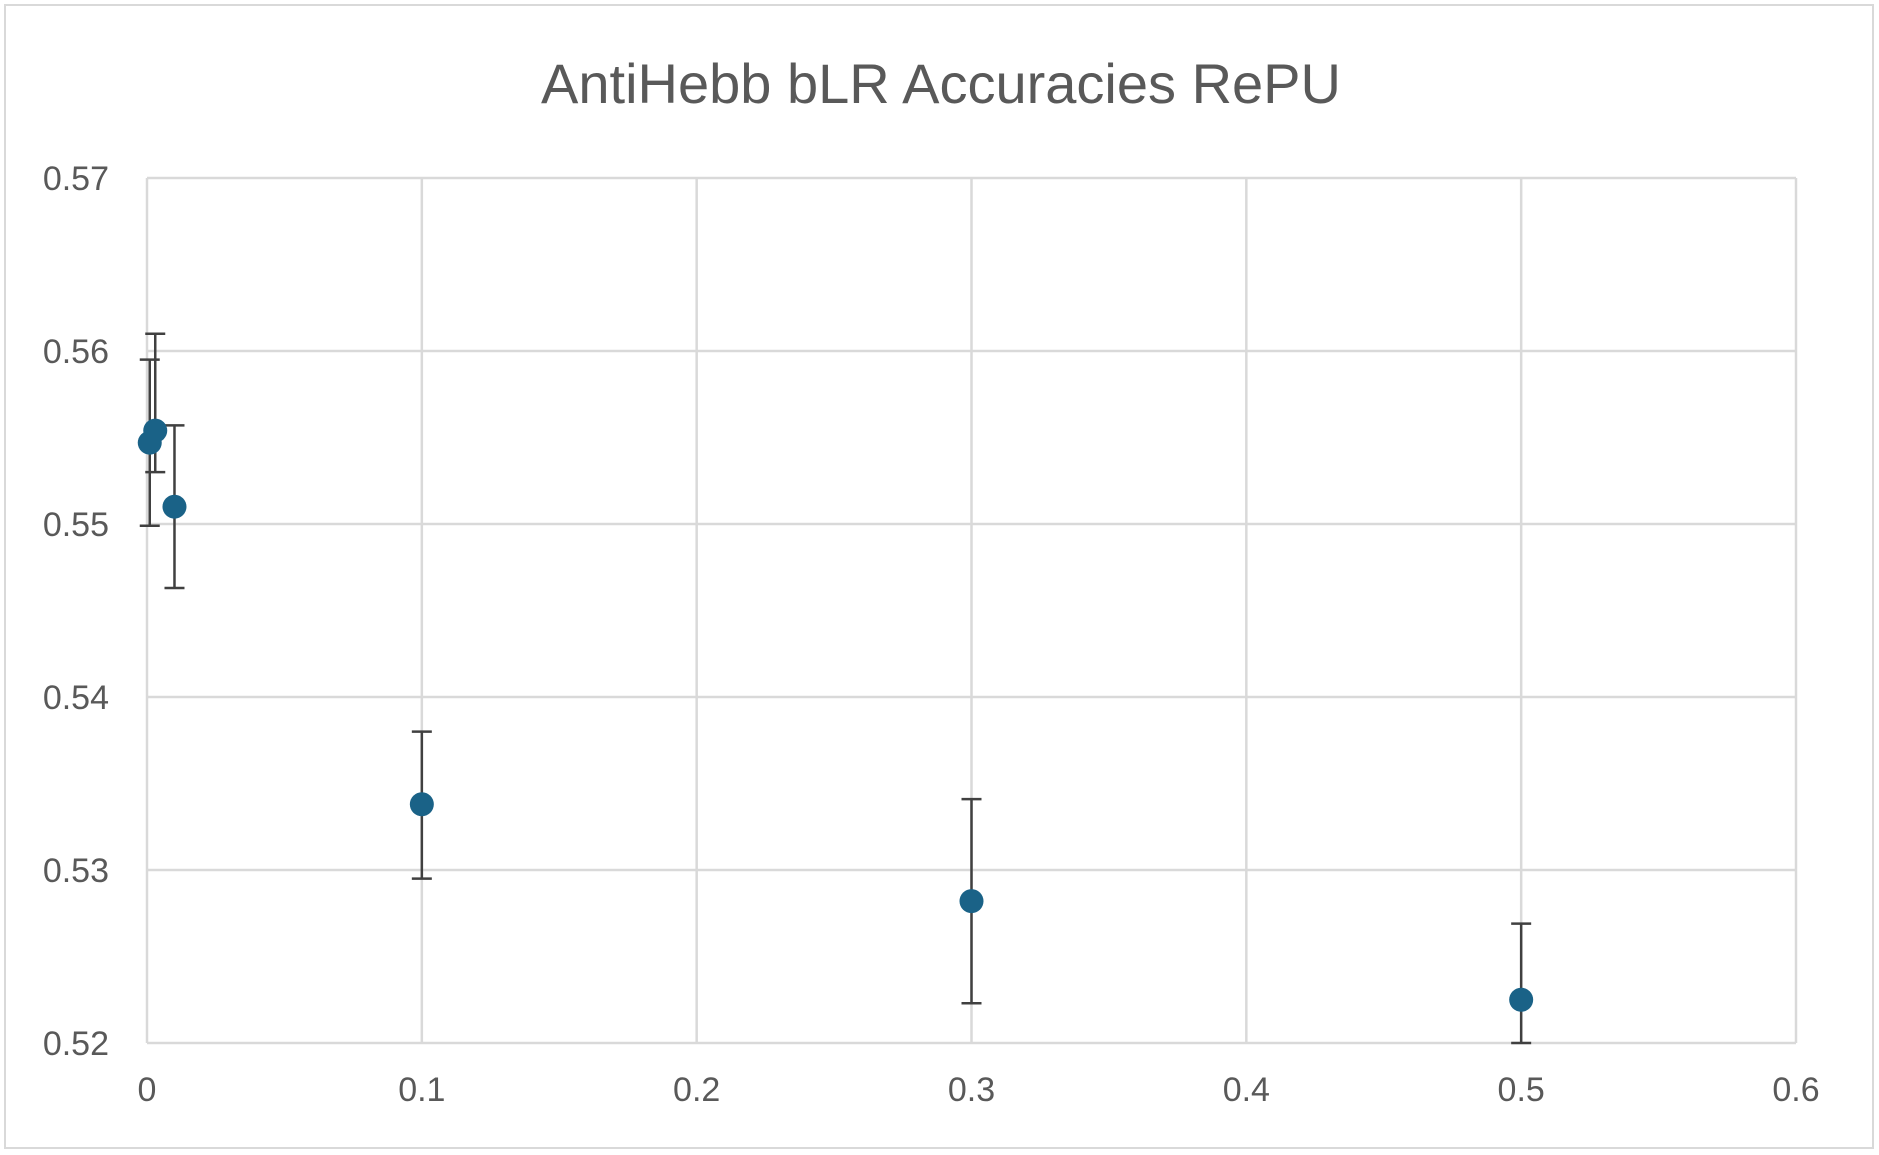 The height and width of the screenshot is (1155, 1879). Describe the element at coordinates (147, 1090) in the screenshot. I see `x-tick-label: 0` at that location.